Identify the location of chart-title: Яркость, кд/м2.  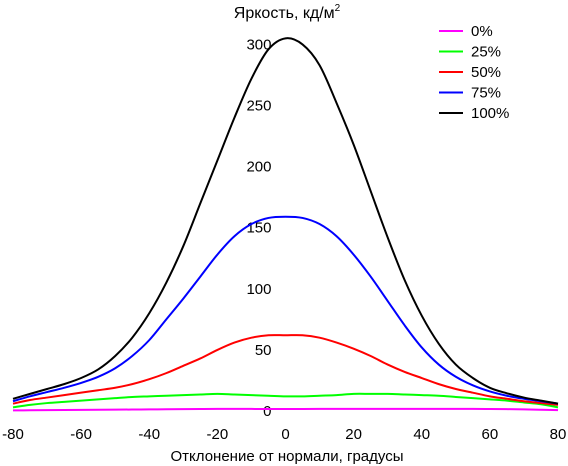
(287, 12).